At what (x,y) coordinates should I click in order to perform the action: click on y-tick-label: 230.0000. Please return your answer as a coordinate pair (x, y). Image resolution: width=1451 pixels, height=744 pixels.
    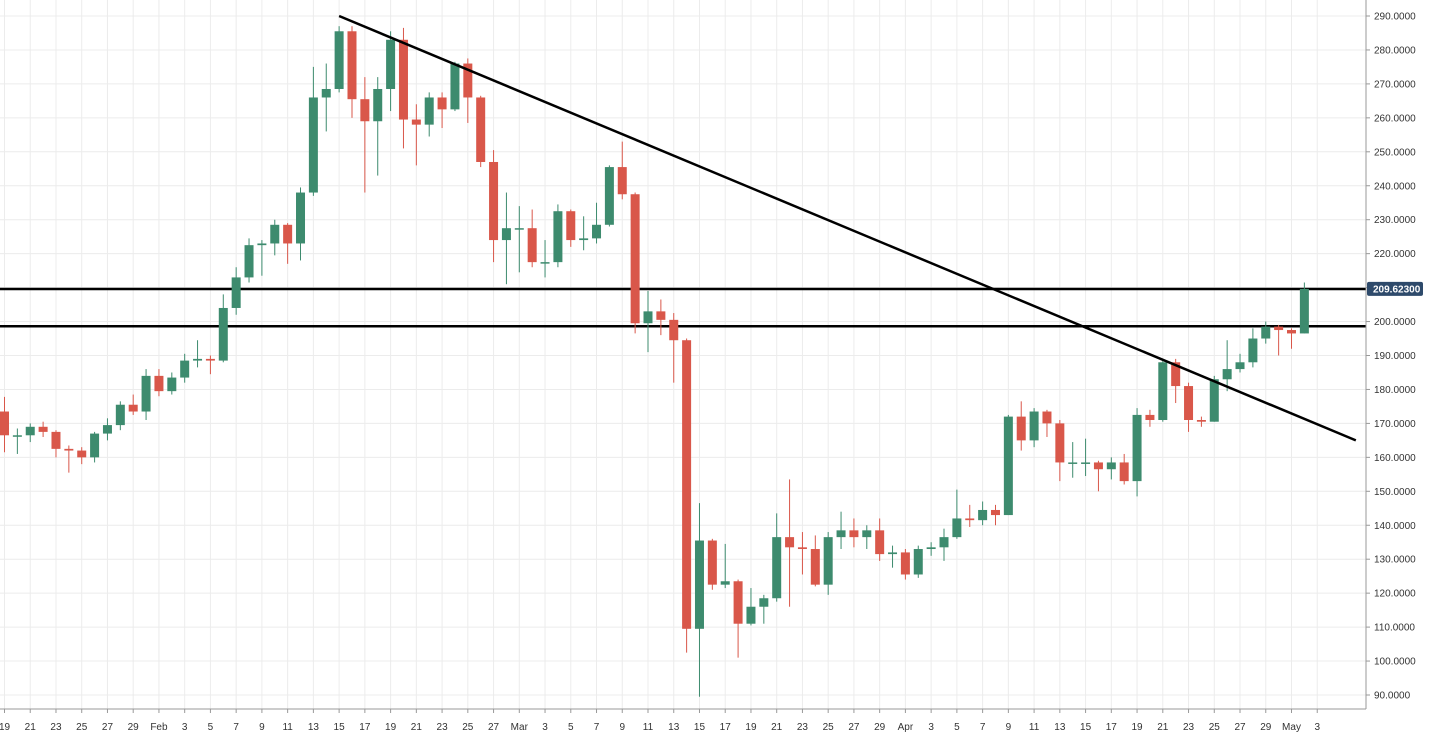
    Looking at the image, I should click on (1395, 220).